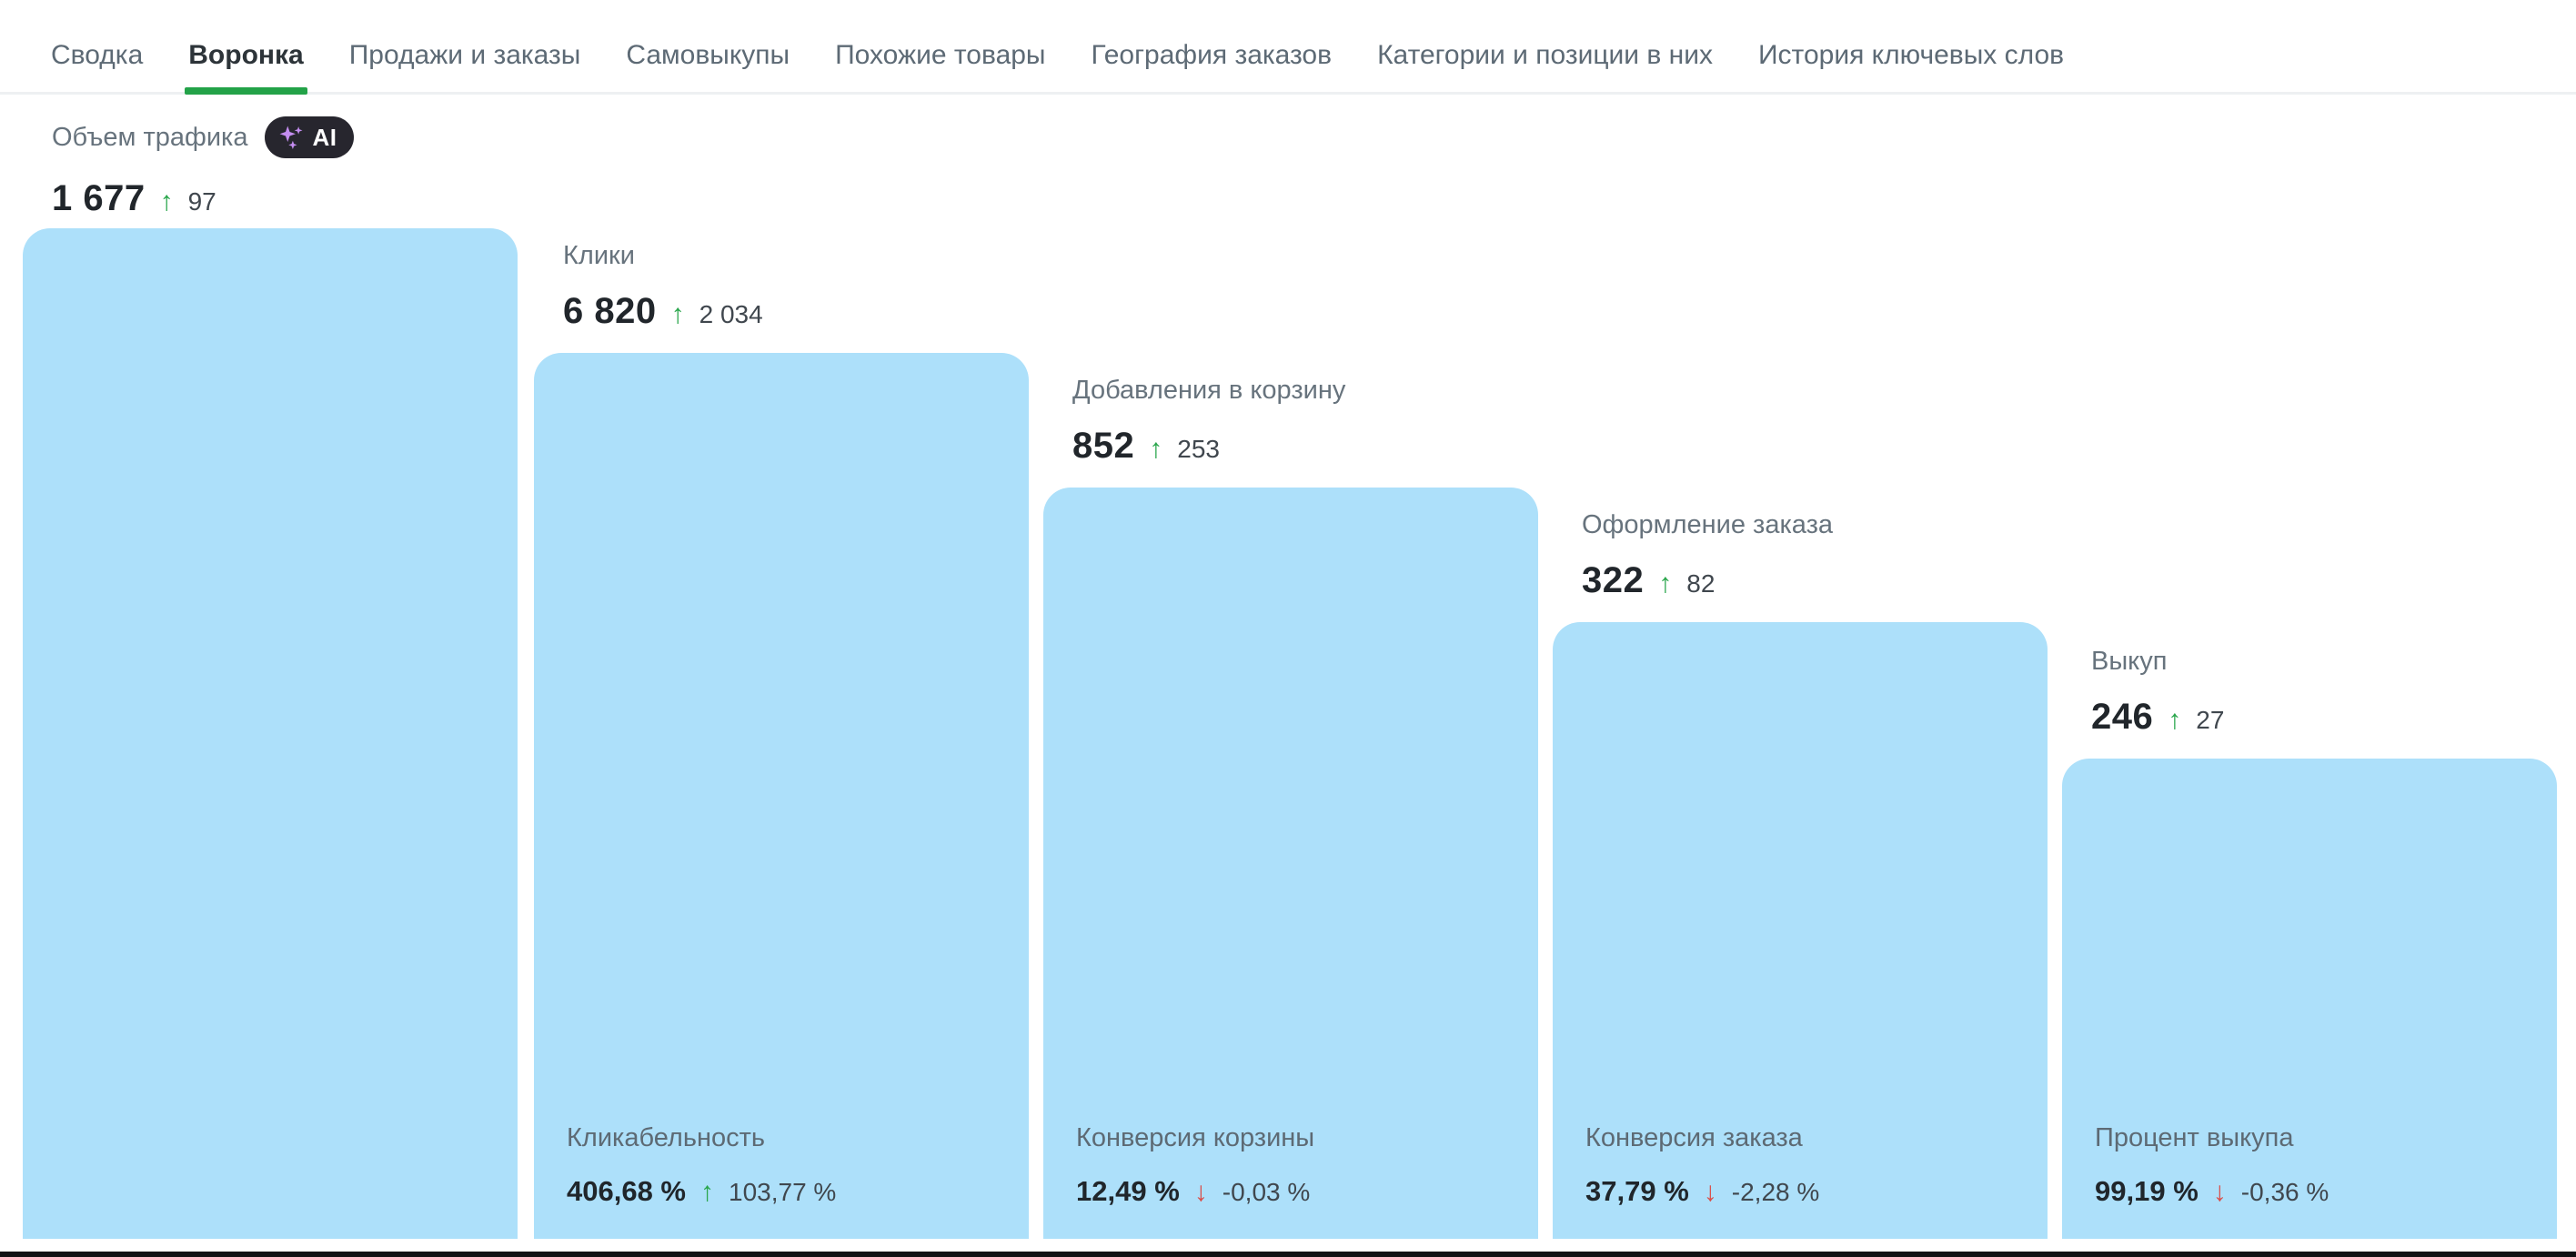 The width and height of the screenshot is (2576, 1257). I want to click on stage-label: Оформление заказа, so click(1708, 524).